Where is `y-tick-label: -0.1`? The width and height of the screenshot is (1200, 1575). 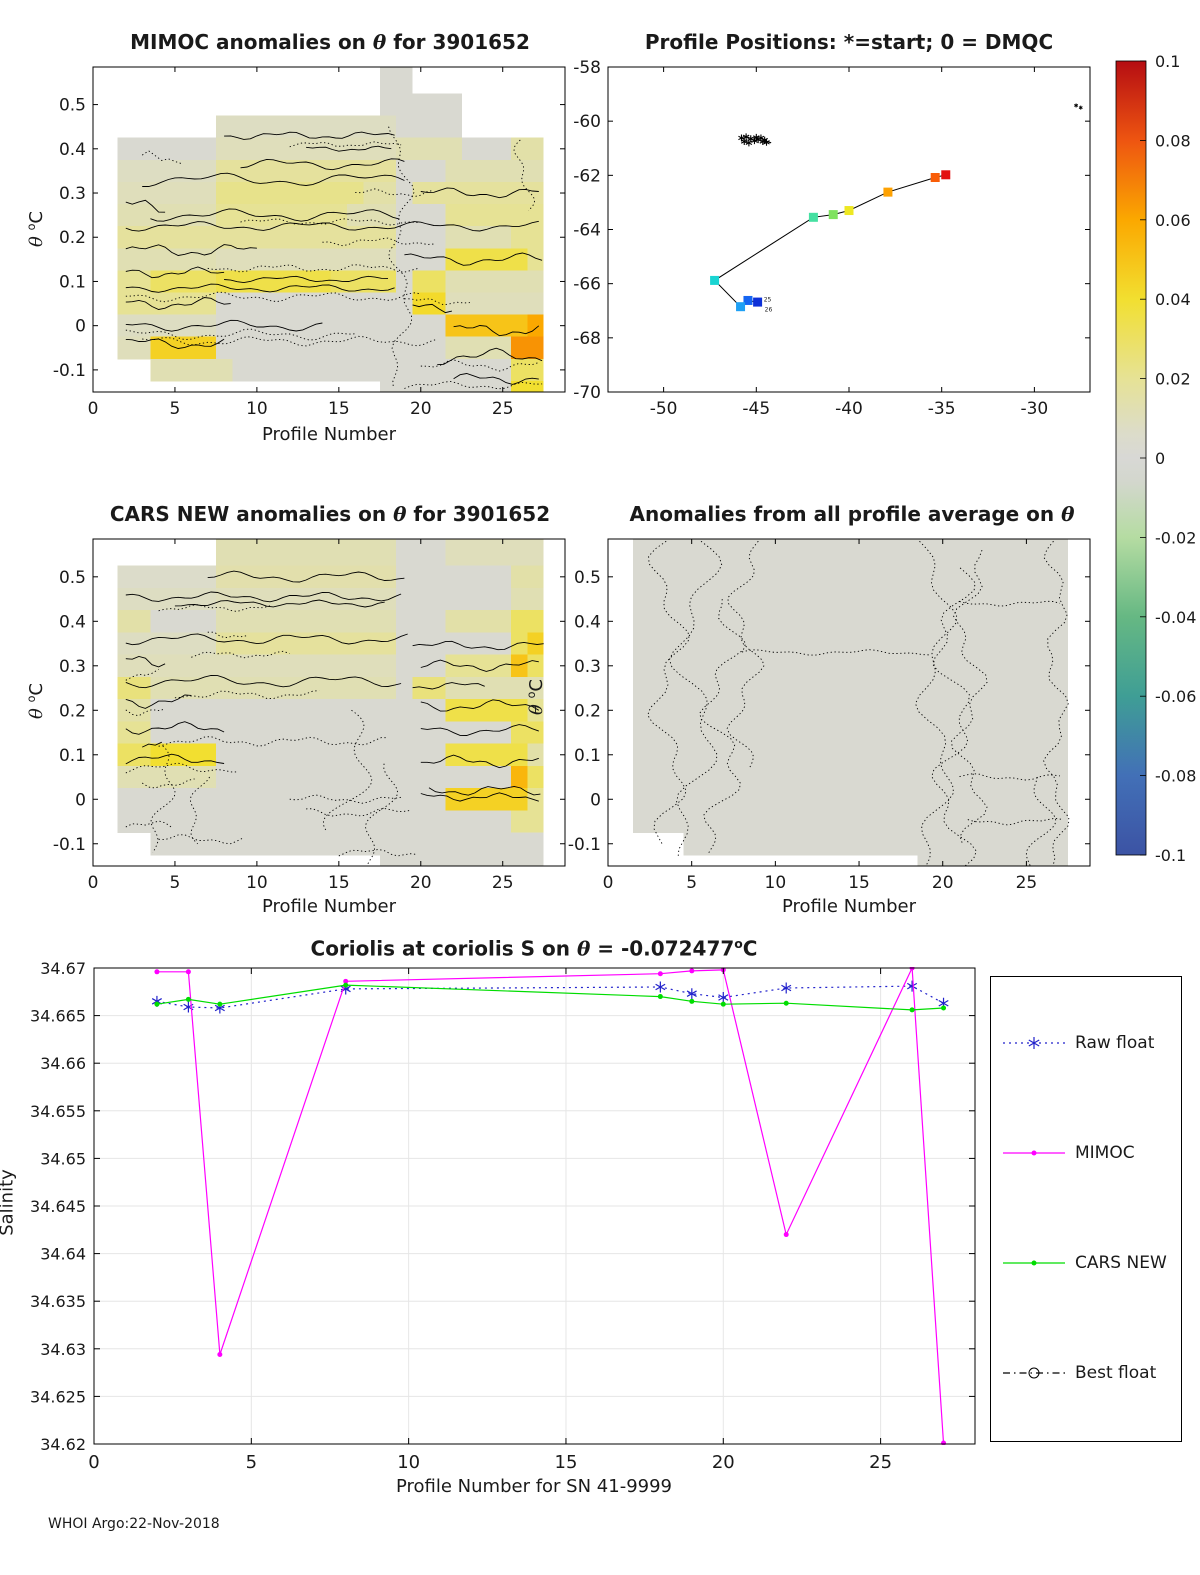
y-tick-label: -0.1 is located at coordinates (584, 845).